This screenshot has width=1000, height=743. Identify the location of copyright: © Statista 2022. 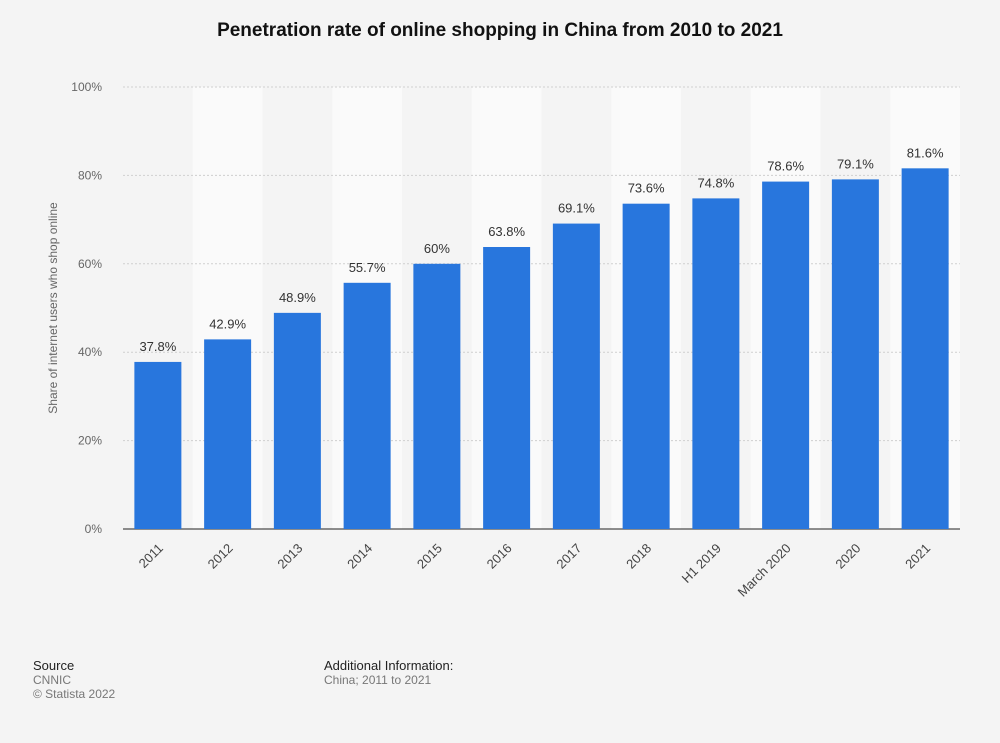
(74, 694).